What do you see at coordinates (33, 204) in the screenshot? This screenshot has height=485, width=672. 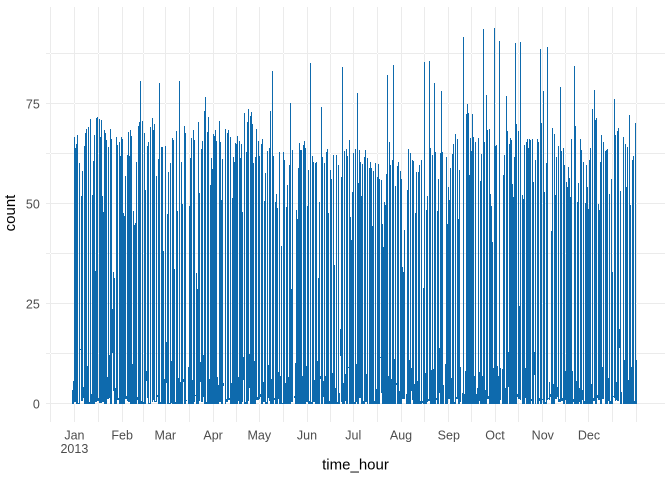 I see `svg-text: 50` at bounding box center [33, 204].